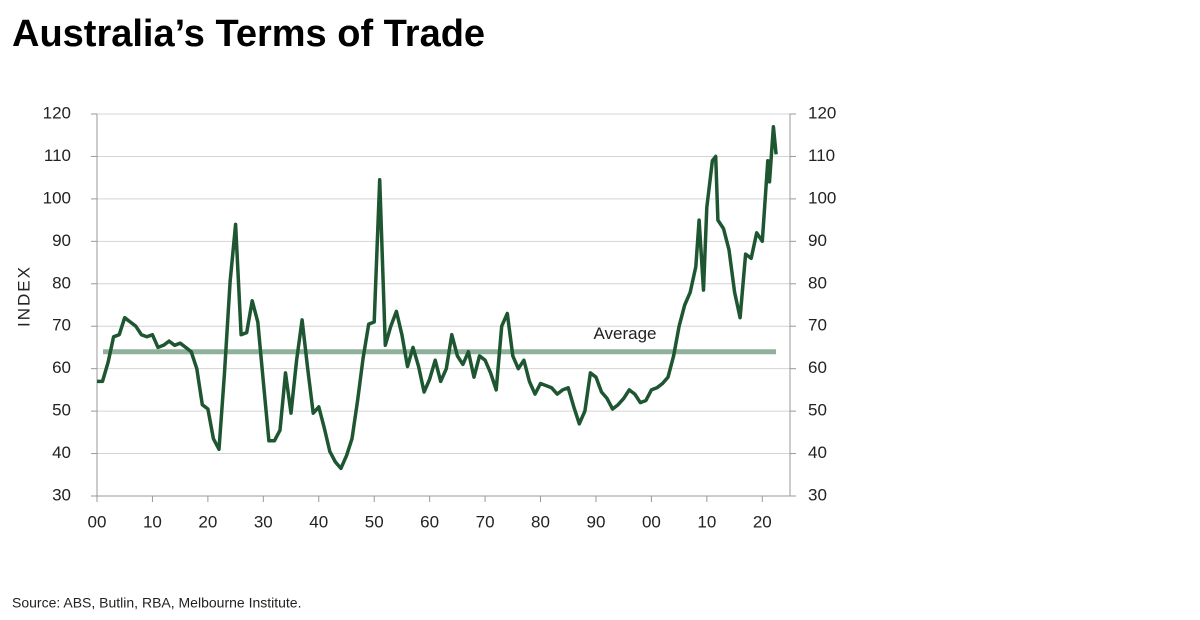 The width and height of the screenshot is (1200, 620). I want to click on y-tick-label: 120, so click(57, 112).